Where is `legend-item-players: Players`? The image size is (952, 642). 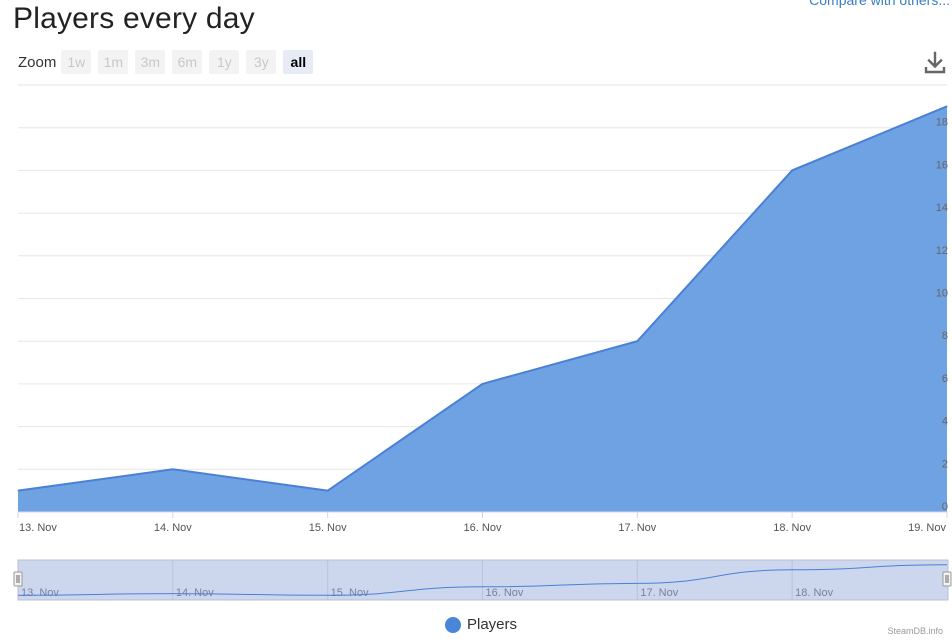
legend-item-players: Players is located at coordinates (481, 624).